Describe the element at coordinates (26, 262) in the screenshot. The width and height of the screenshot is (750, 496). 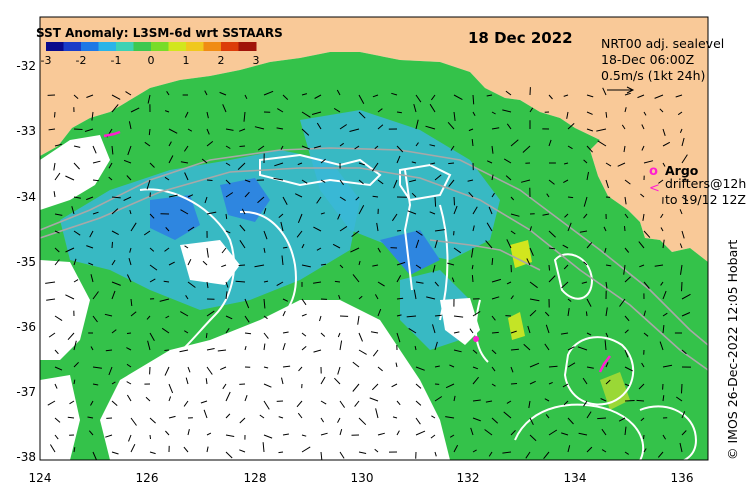
I see `y-tick-label: -35` at that location.